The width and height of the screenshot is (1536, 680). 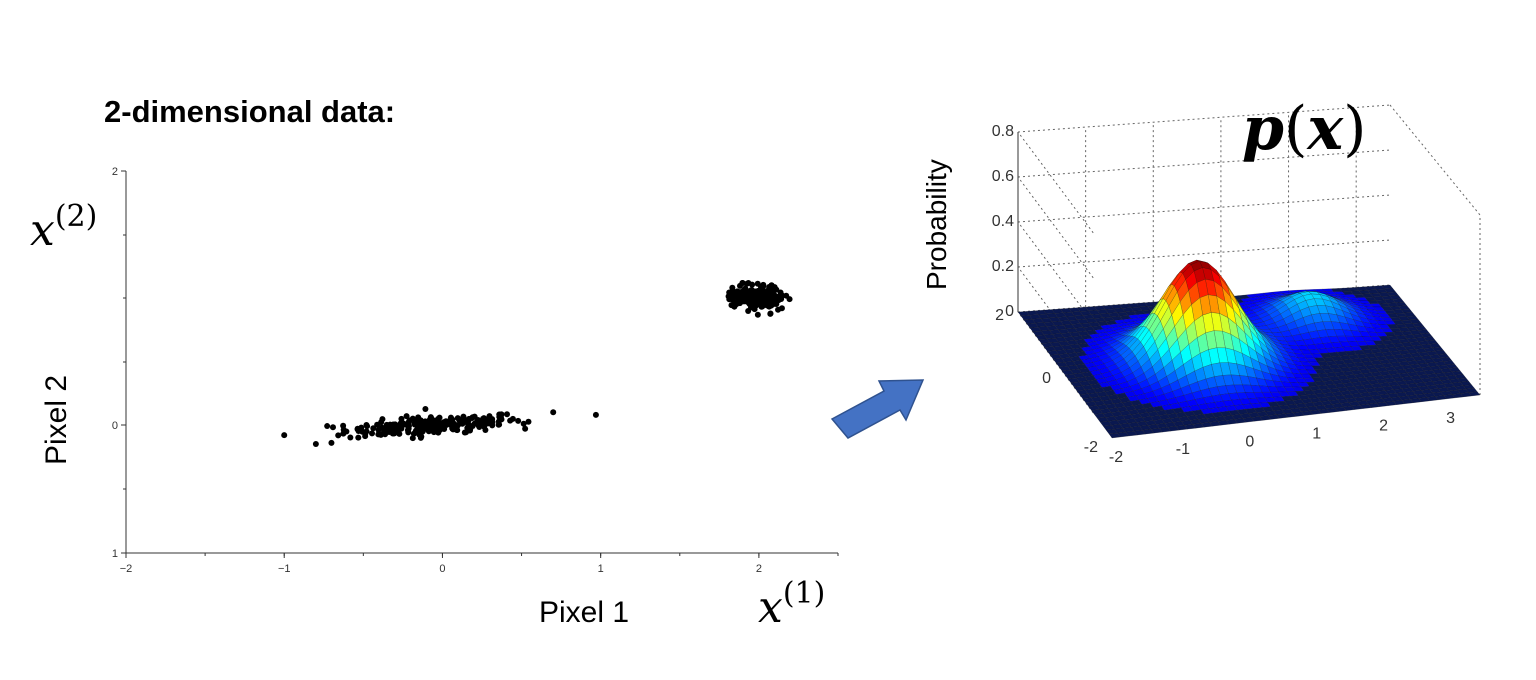 What do you see at coordinates (792, 604) in the screenshot?
I see `x-axis-math-label: x(1)` at bounding box center [792, 604].